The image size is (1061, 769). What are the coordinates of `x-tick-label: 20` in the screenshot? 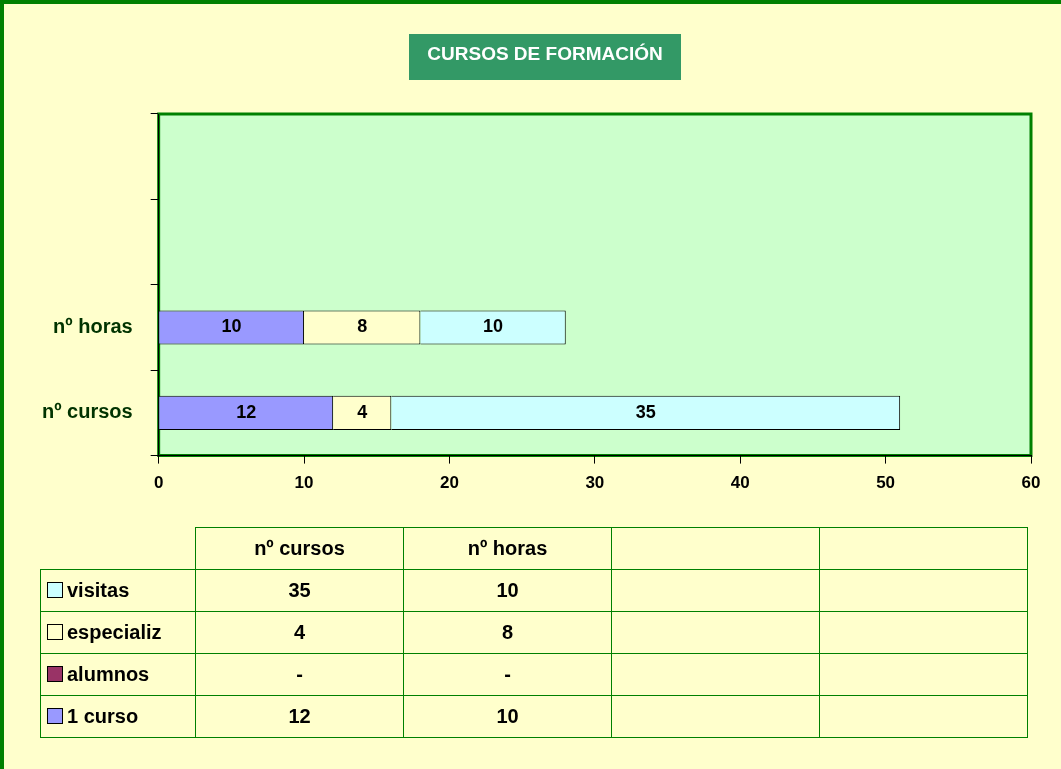 It's located at (449, 483).